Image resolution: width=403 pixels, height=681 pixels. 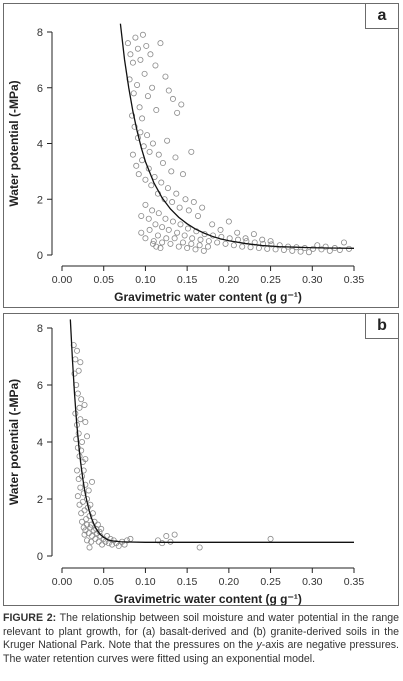 What do you see at coordinates (40, 500) in the screenshot?
I see `chart-b-y-tick-label: 2` at bounding box center [40, 500].